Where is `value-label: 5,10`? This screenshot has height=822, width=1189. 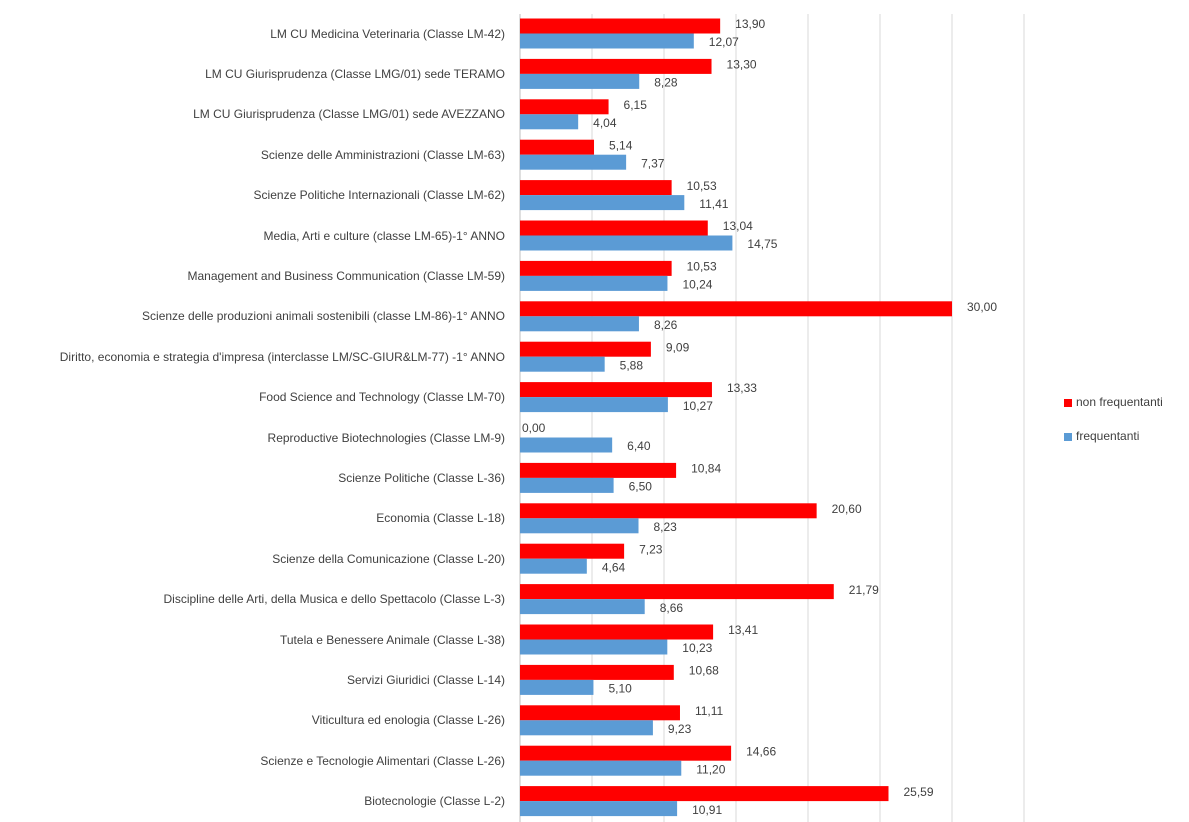 value-label: 5,10 is located at coordinates (620, 689).